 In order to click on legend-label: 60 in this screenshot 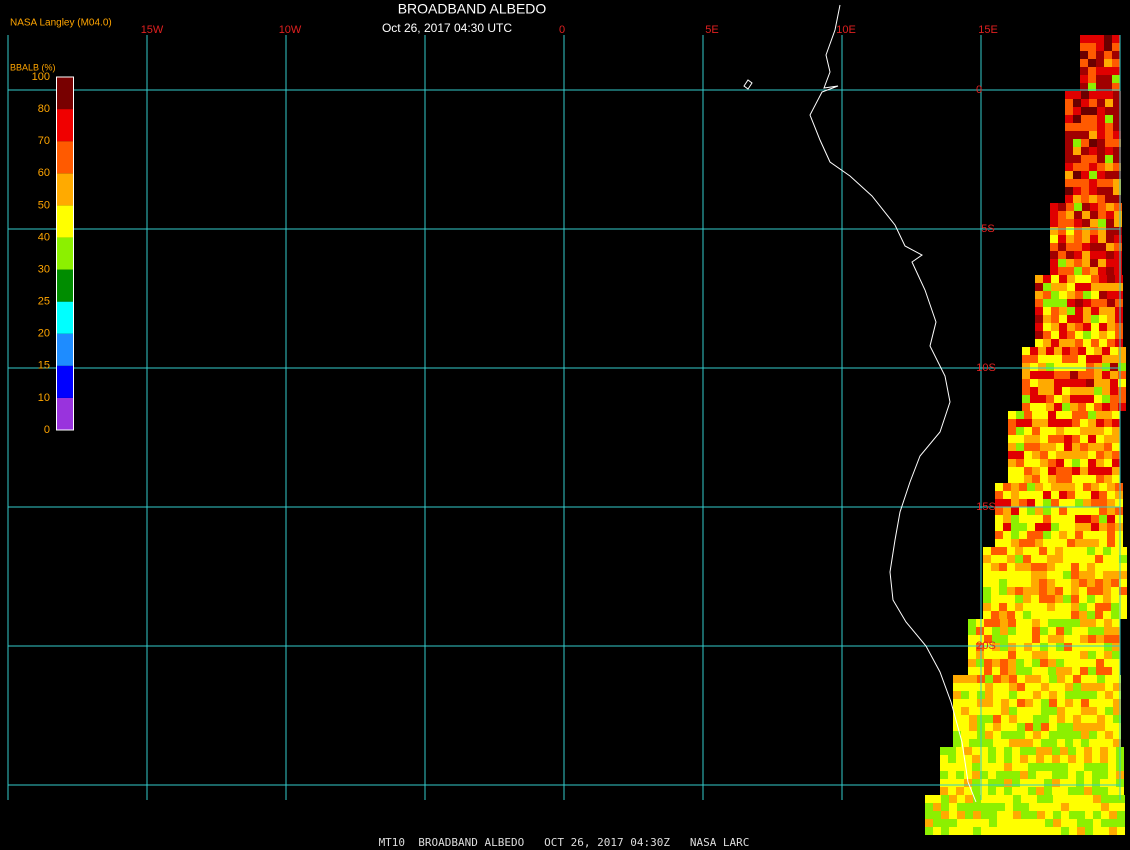, I will do `click(44, 173)`.